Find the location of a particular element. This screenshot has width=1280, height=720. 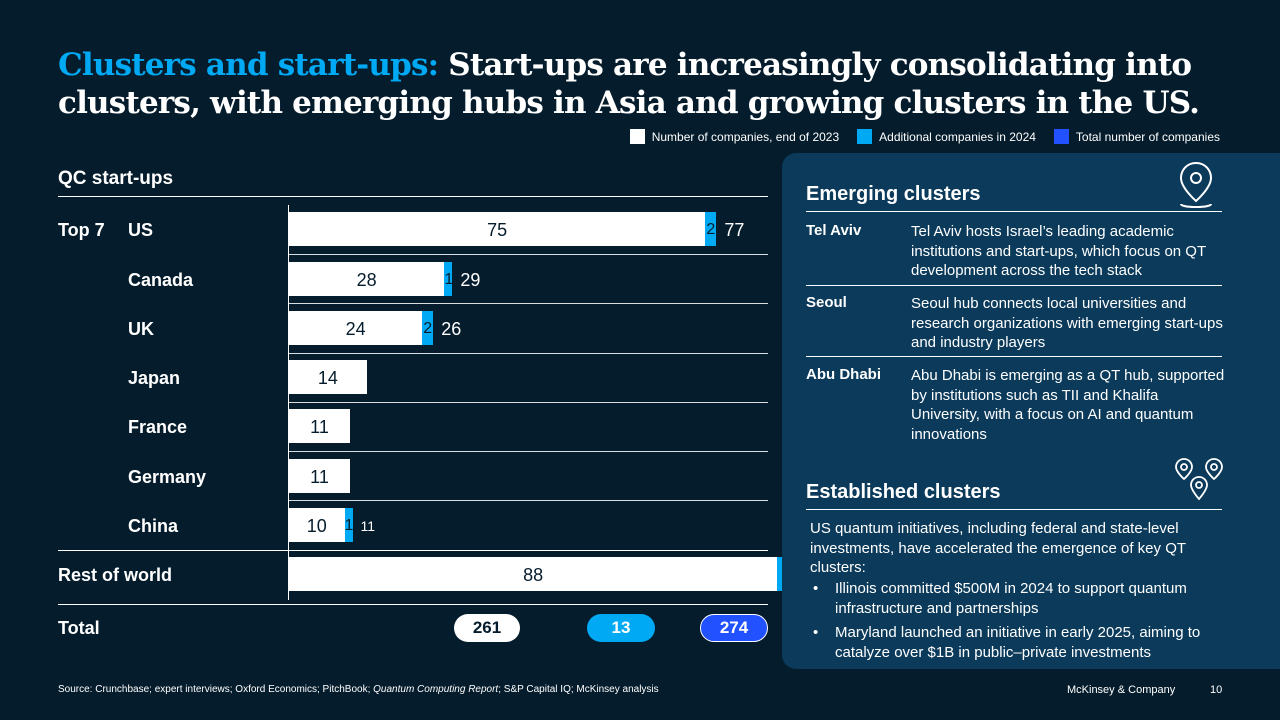

map-pin-icon is located at coordinates (1196, 184).